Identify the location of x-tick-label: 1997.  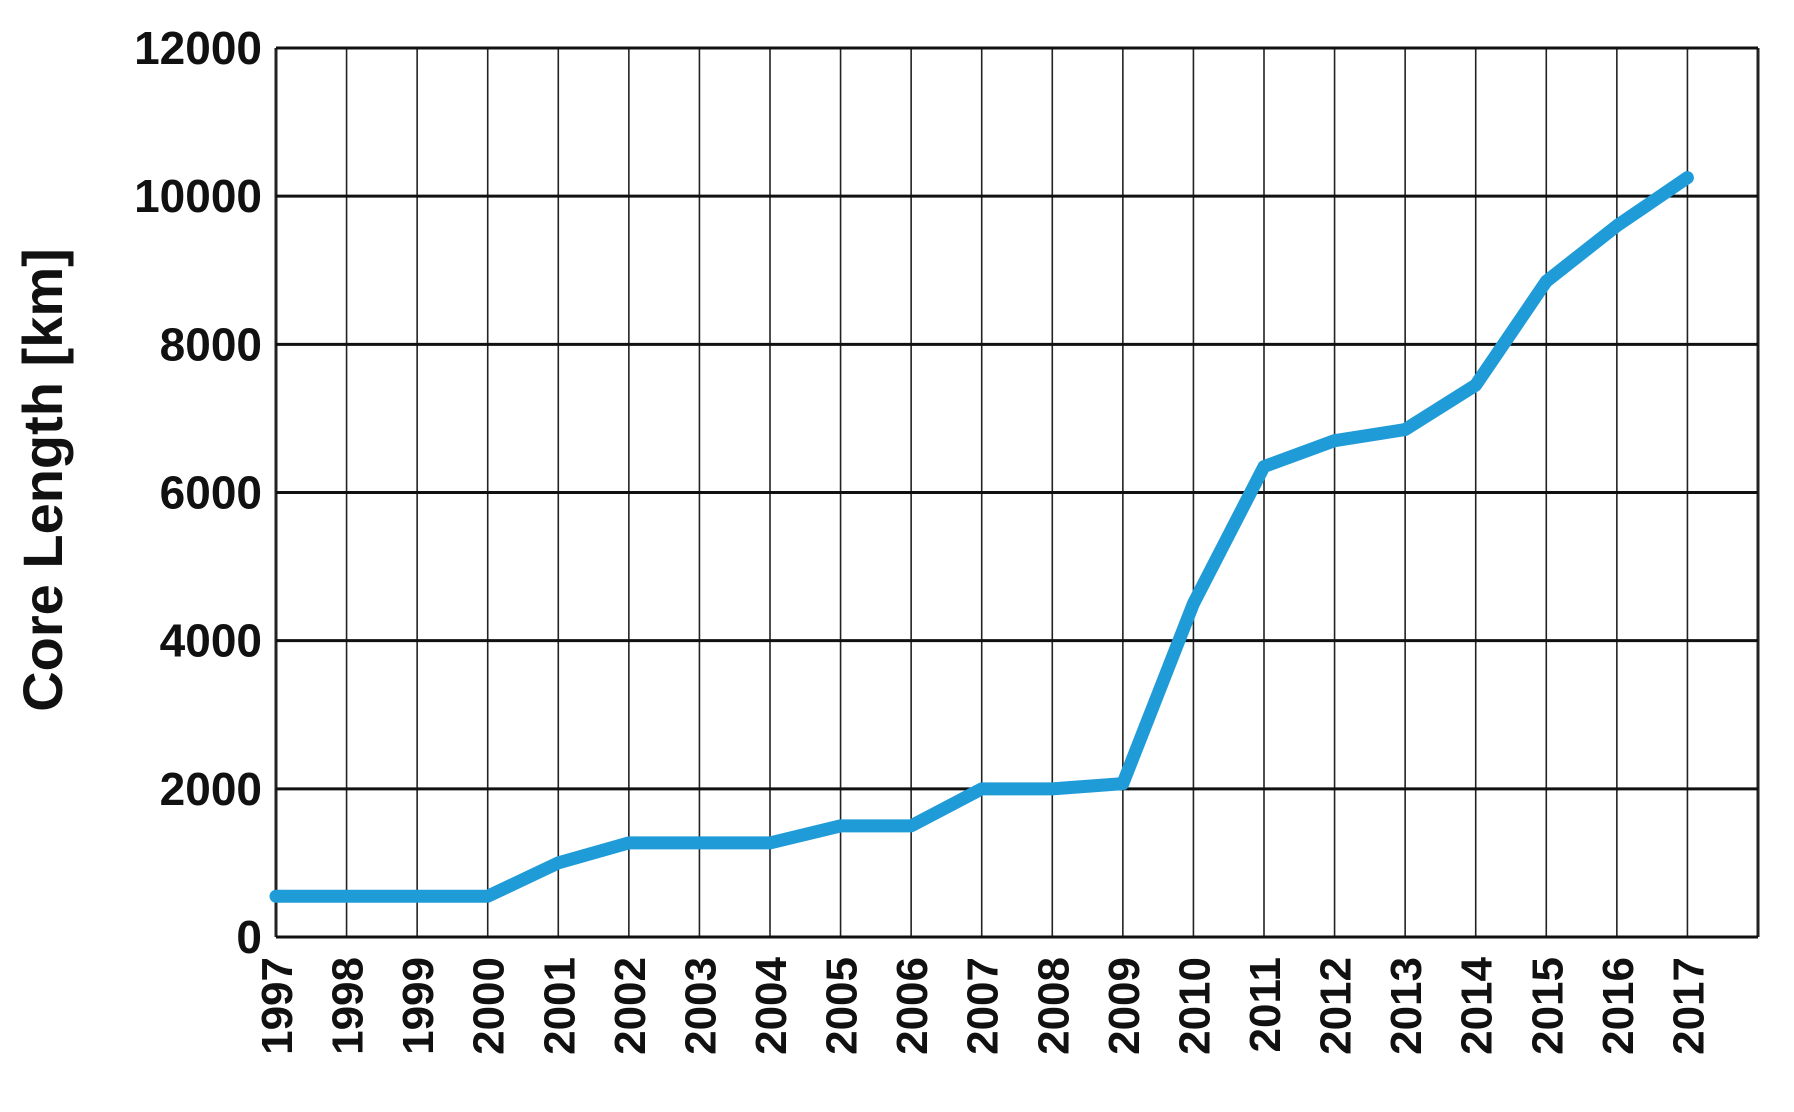
(277, 1006).